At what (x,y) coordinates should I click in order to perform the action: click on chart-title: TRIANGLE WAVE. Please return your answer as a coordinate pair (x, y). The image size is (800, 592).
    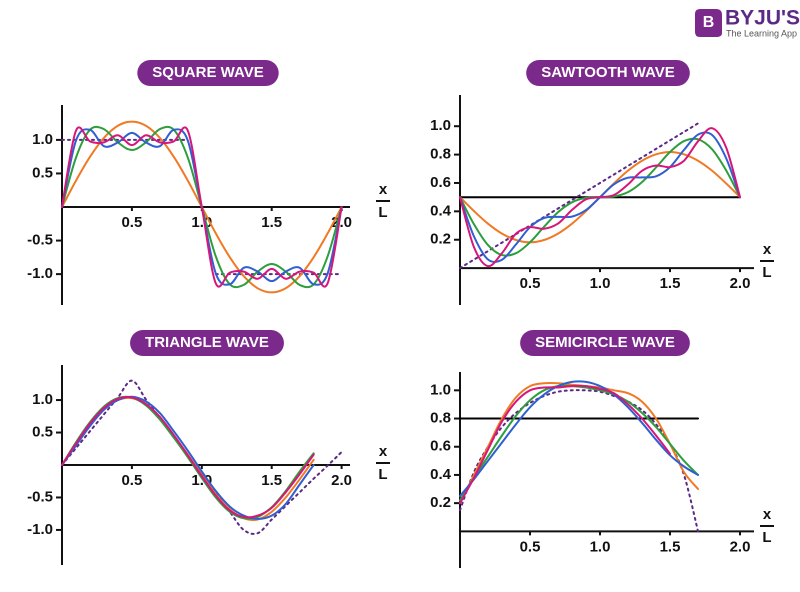
    Looking at the image, I should click on (207, 342).